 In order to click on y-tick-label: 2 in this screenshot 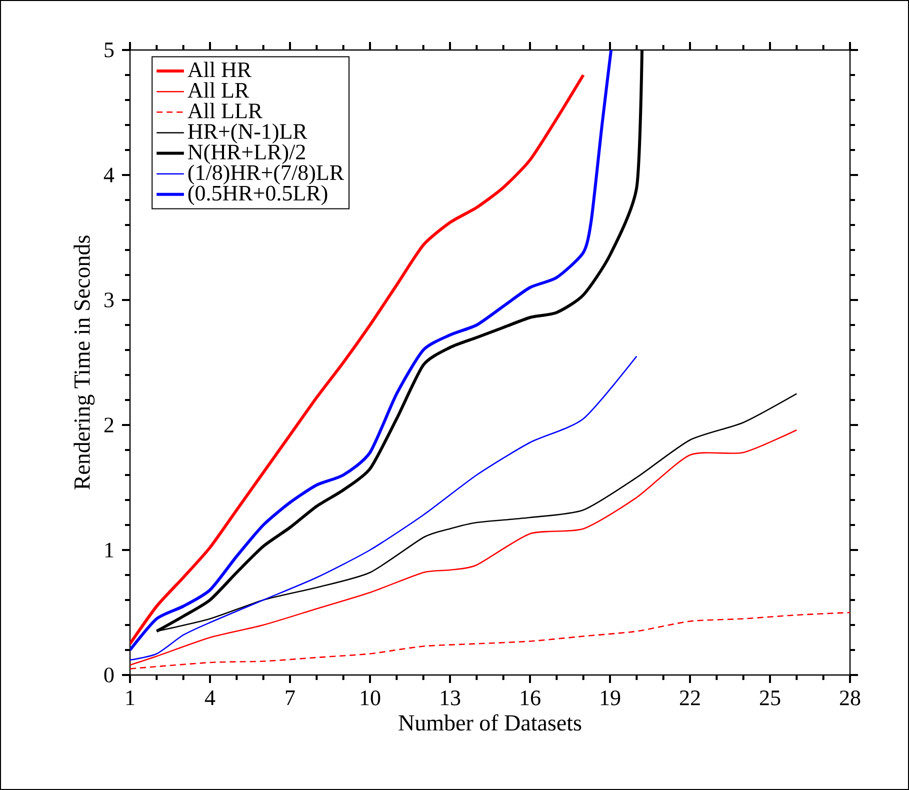, I will do `click(109, 425)`.